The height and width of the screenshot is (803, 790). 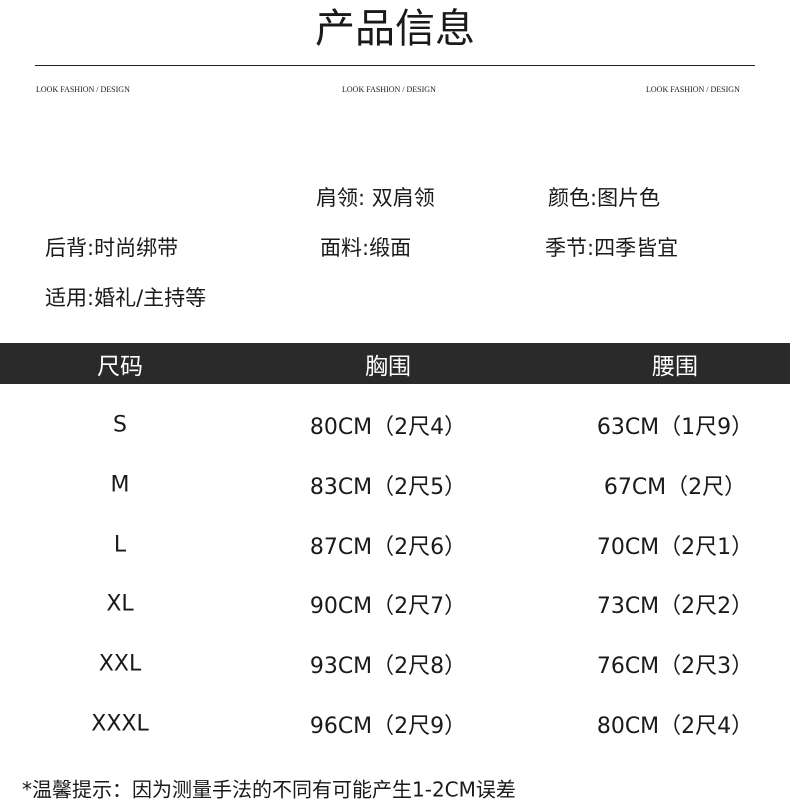 I want to click on note: *温馨提示：因为测量手法的不同有可能产生1-2CM误差, so click(x=269, y=789).